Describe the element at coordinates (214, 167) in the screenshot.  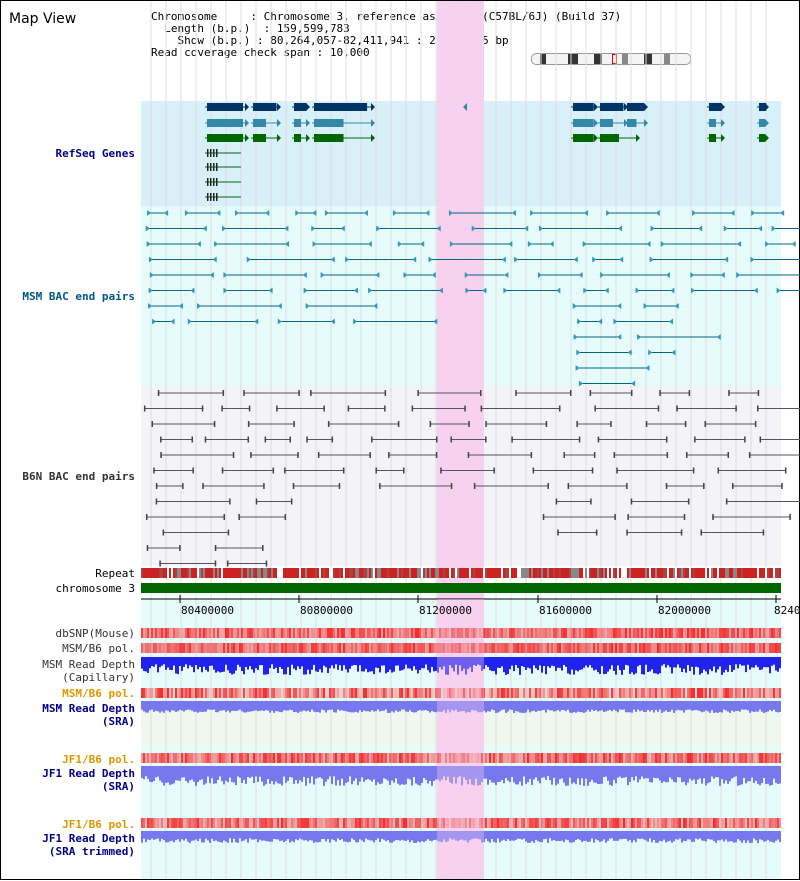
I see `gene-exon` at that location.